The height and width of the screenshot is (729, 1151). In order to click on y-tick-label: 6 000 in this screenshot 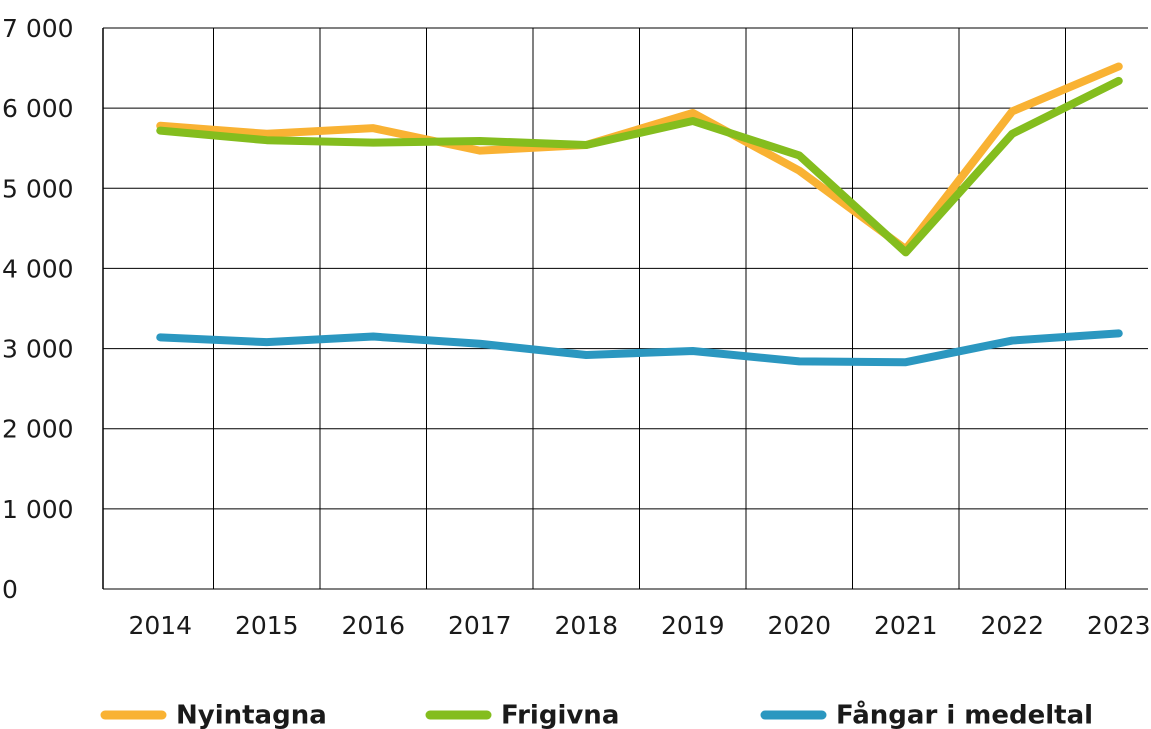, I will do `click(38, 108)`.